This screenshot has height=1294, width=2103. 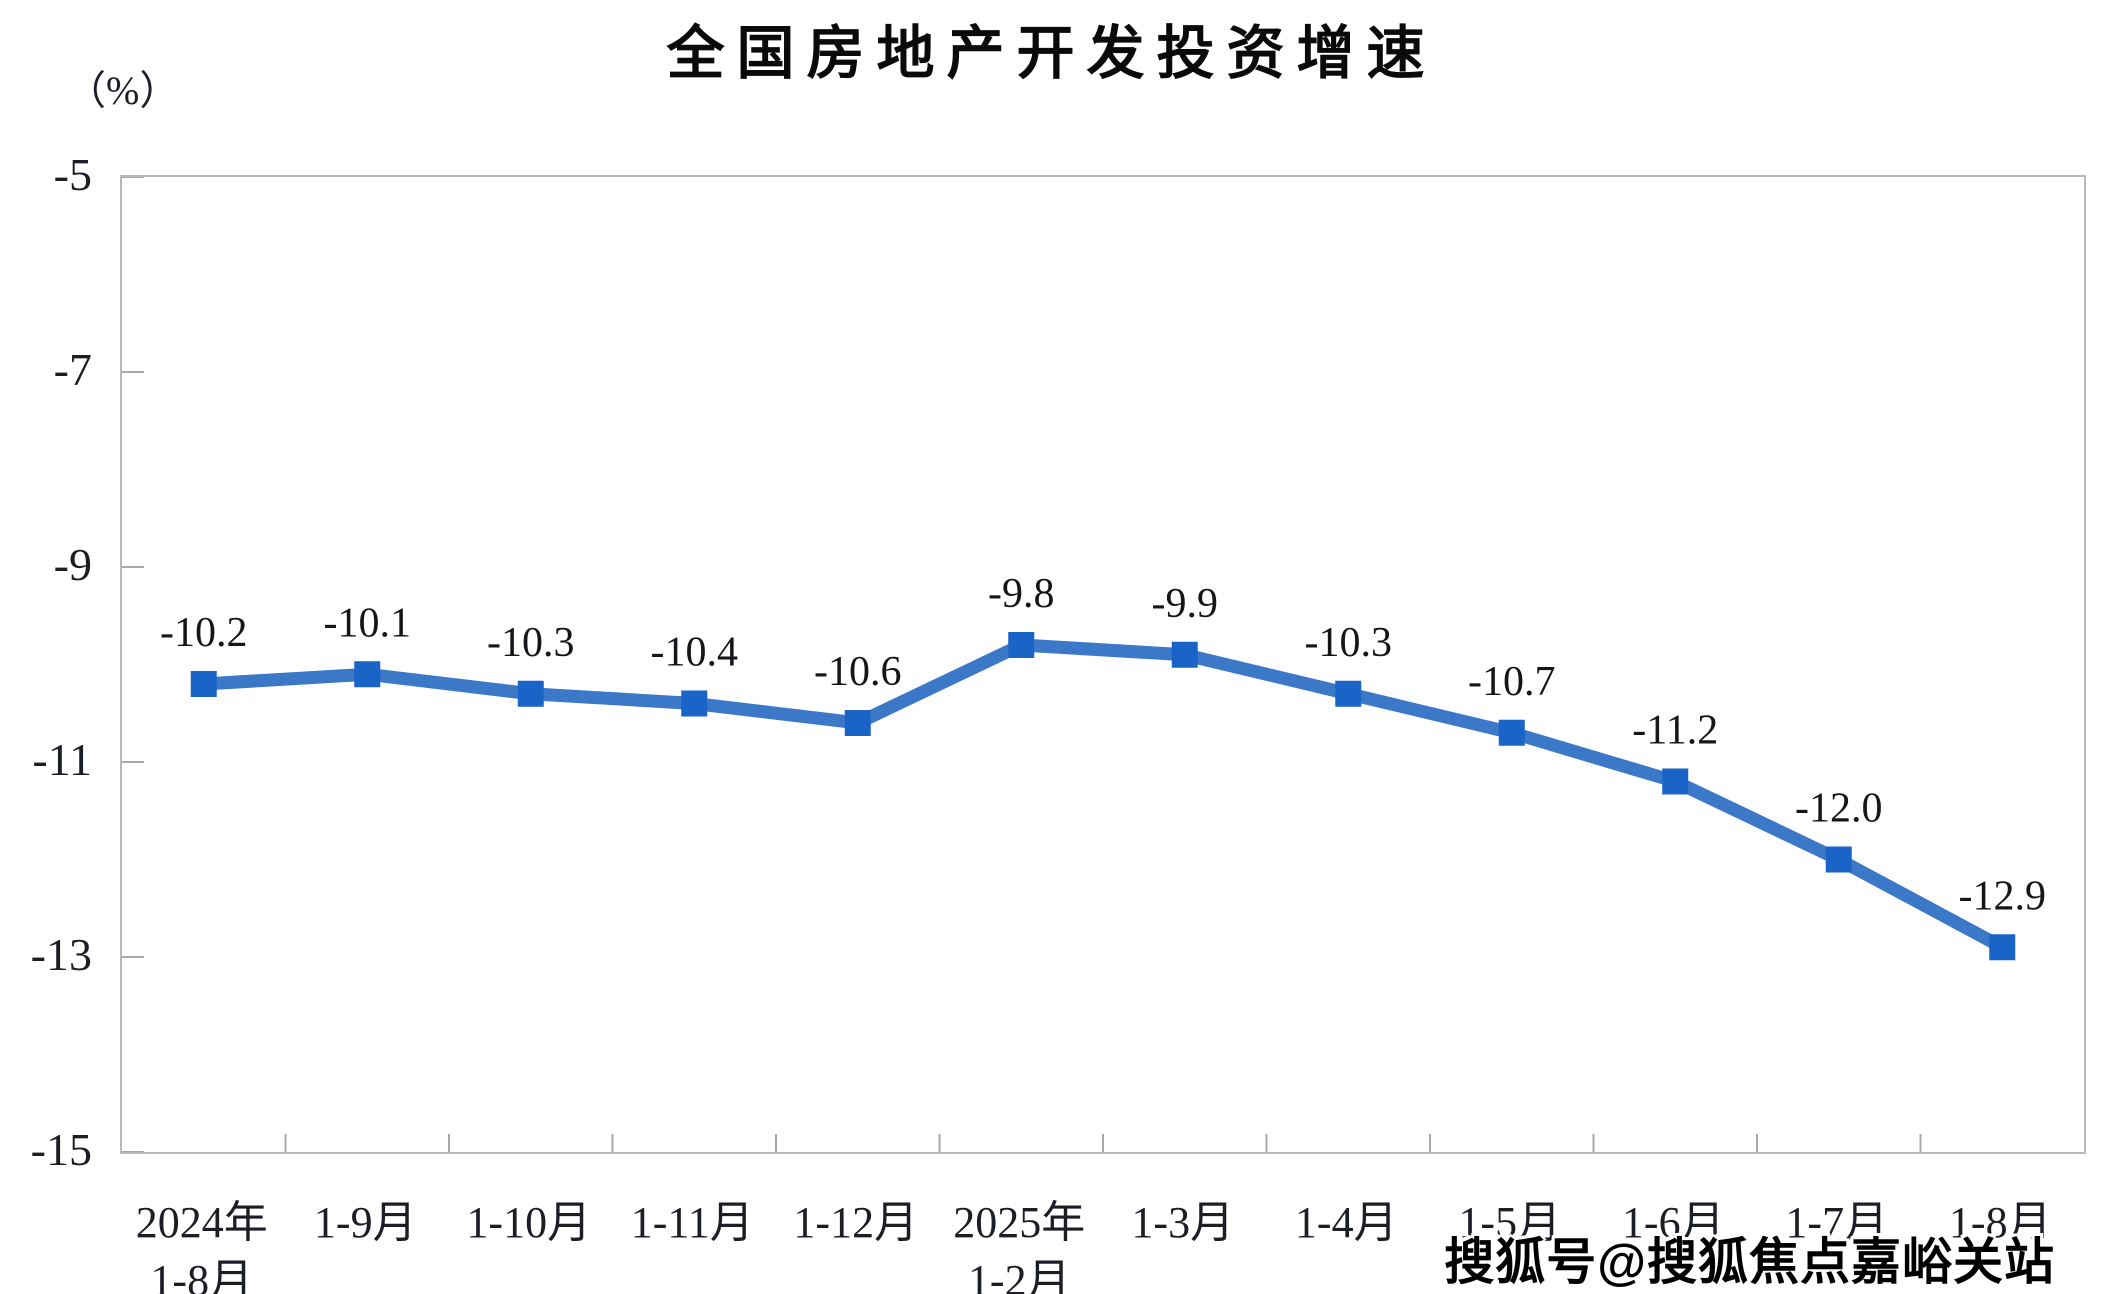 I want to click on x-axis-tick-label: 1-3月, so click(x=1183, y=1223).